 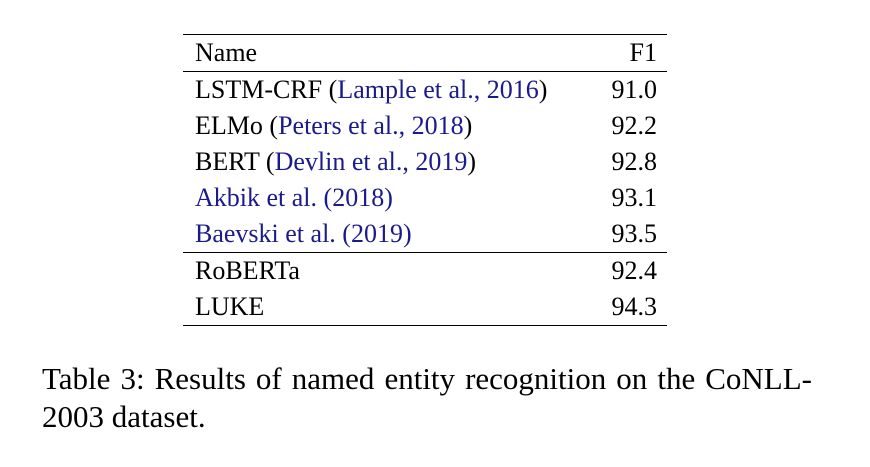 I want to click on model-cell: ELMo (Peters et al., 2018), so click(x=388, y=126).